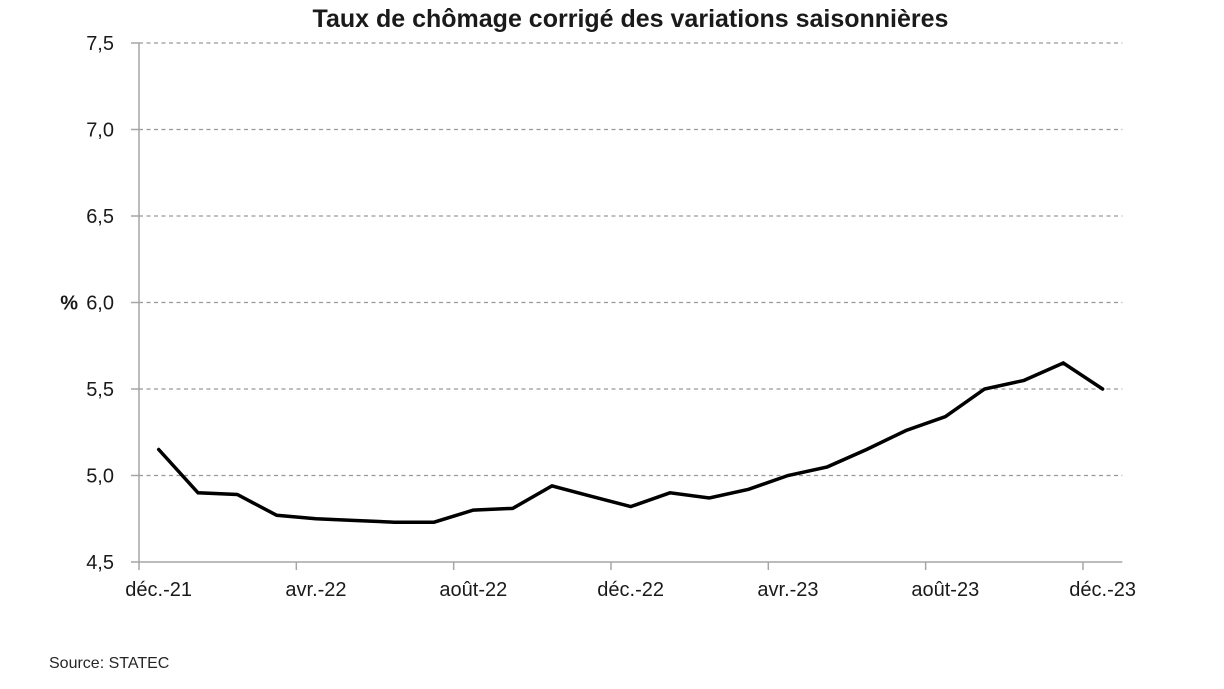  I want to click on y-tick-label: 5,5, so click(100, 390).